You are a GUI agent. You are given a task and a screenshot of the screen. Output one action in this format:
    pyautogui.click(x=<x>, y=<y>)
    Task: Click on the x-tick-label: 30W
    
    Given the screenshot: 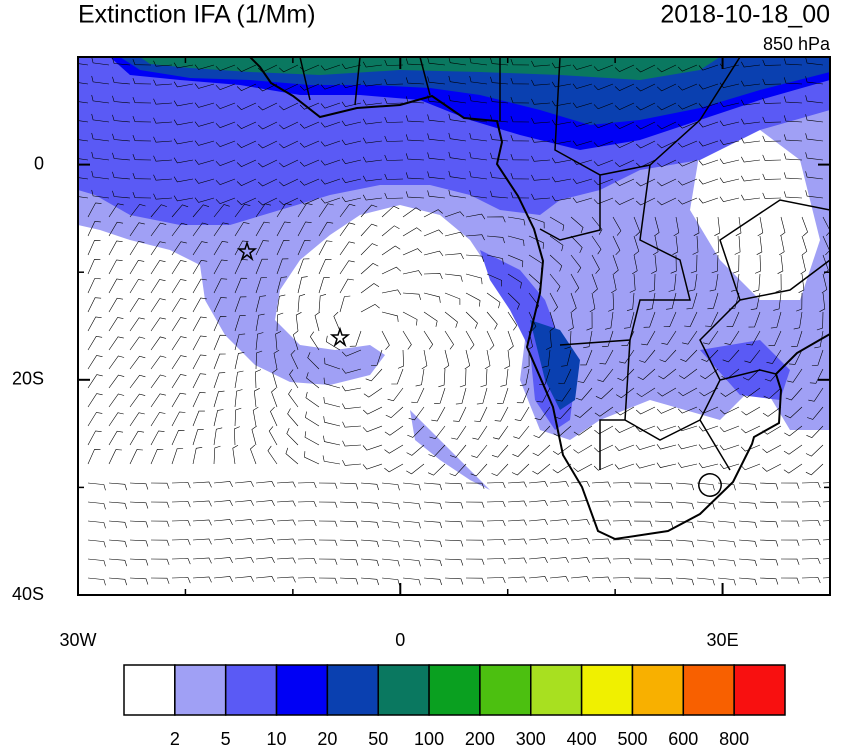 What is the action you would take?
    pyautogui.click(x=77, y=640)
    